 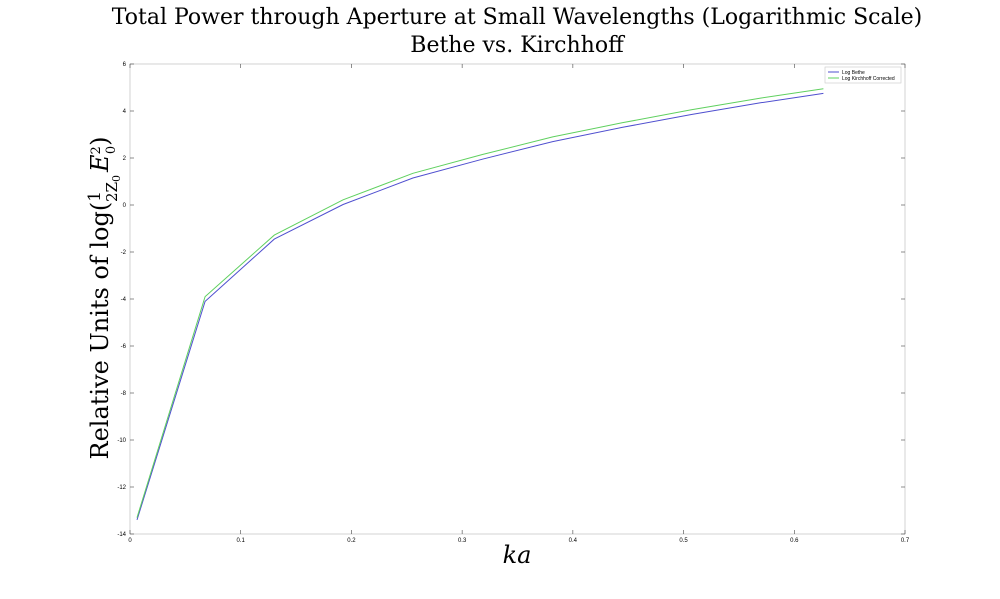 I want to click on y-axis-label-subscript: 0, so click(x=116, y=178).